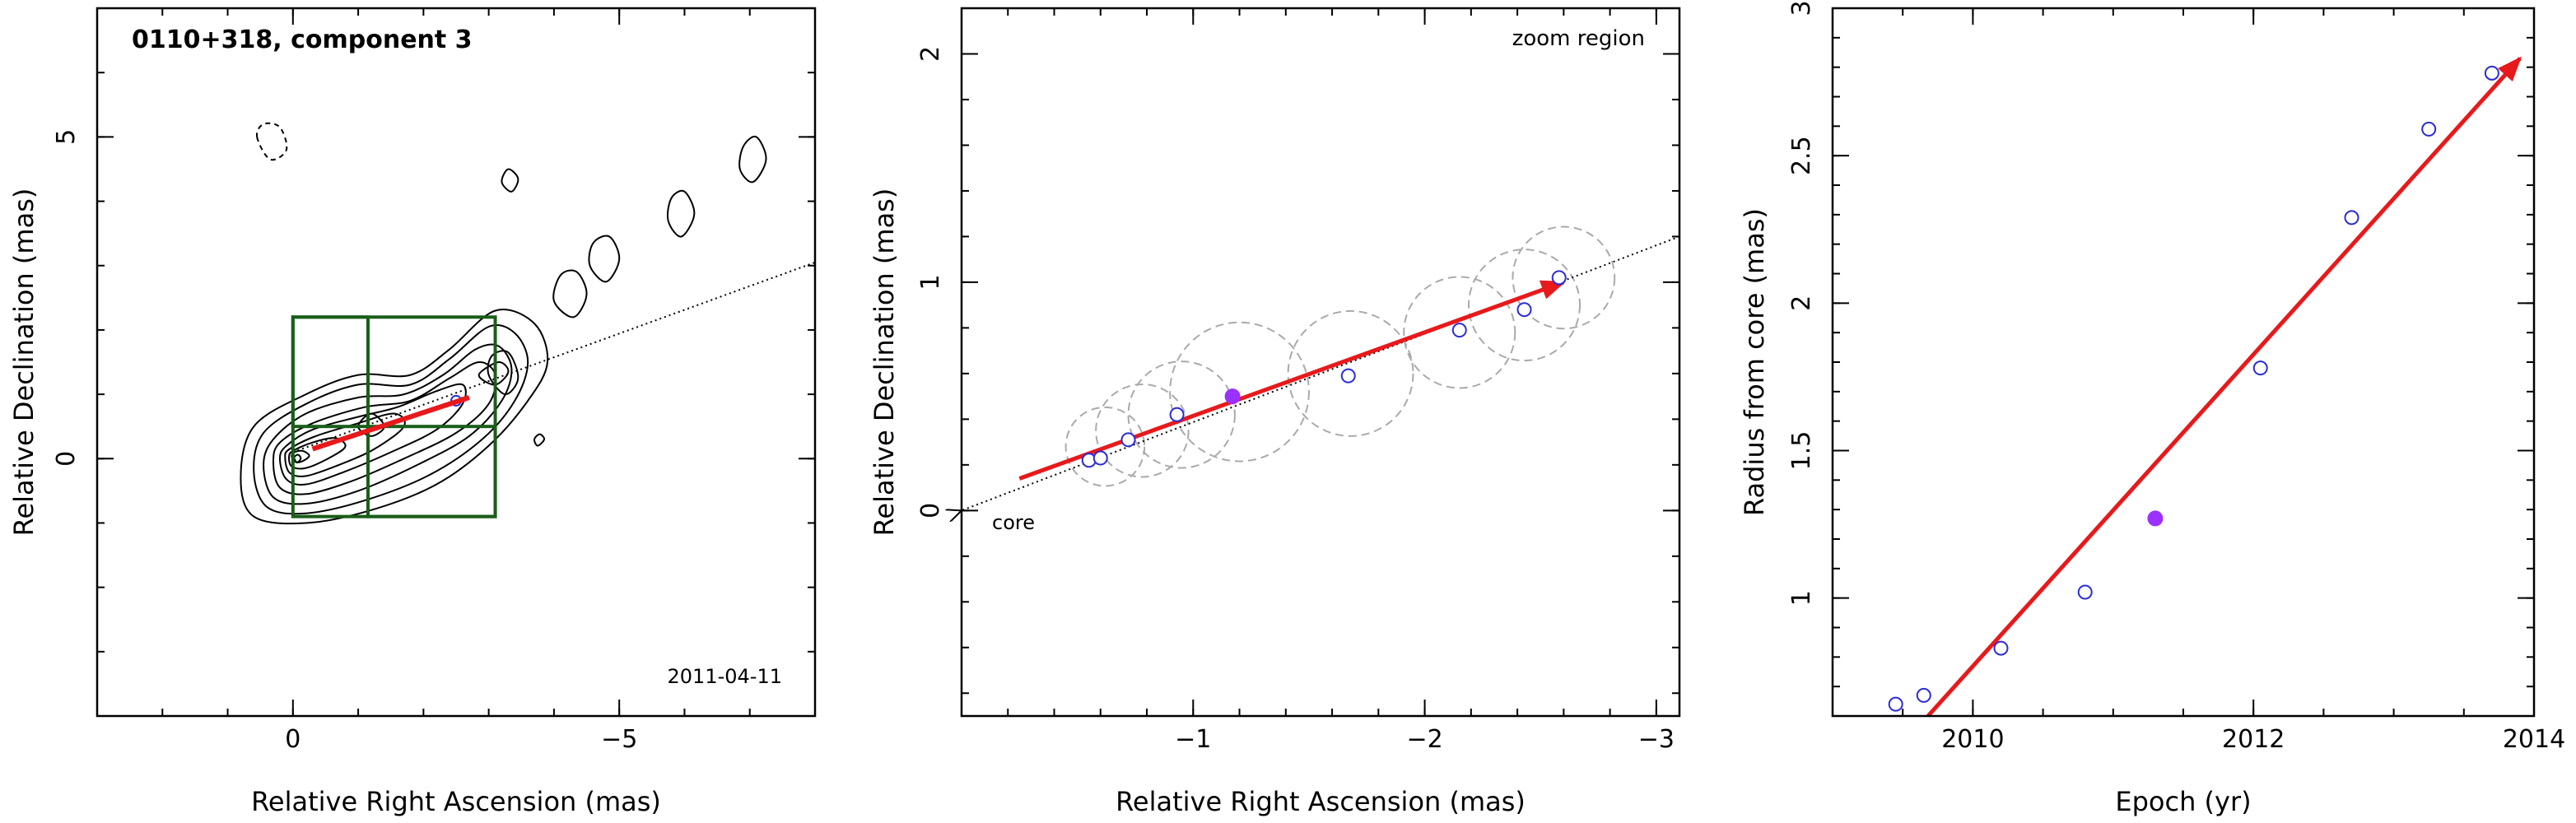 Image resolution: width=2576 pixels, height=823 pixels. I want to click on panel-contour-map-ylabel: Relative Declination (mas), so click(24, 362).